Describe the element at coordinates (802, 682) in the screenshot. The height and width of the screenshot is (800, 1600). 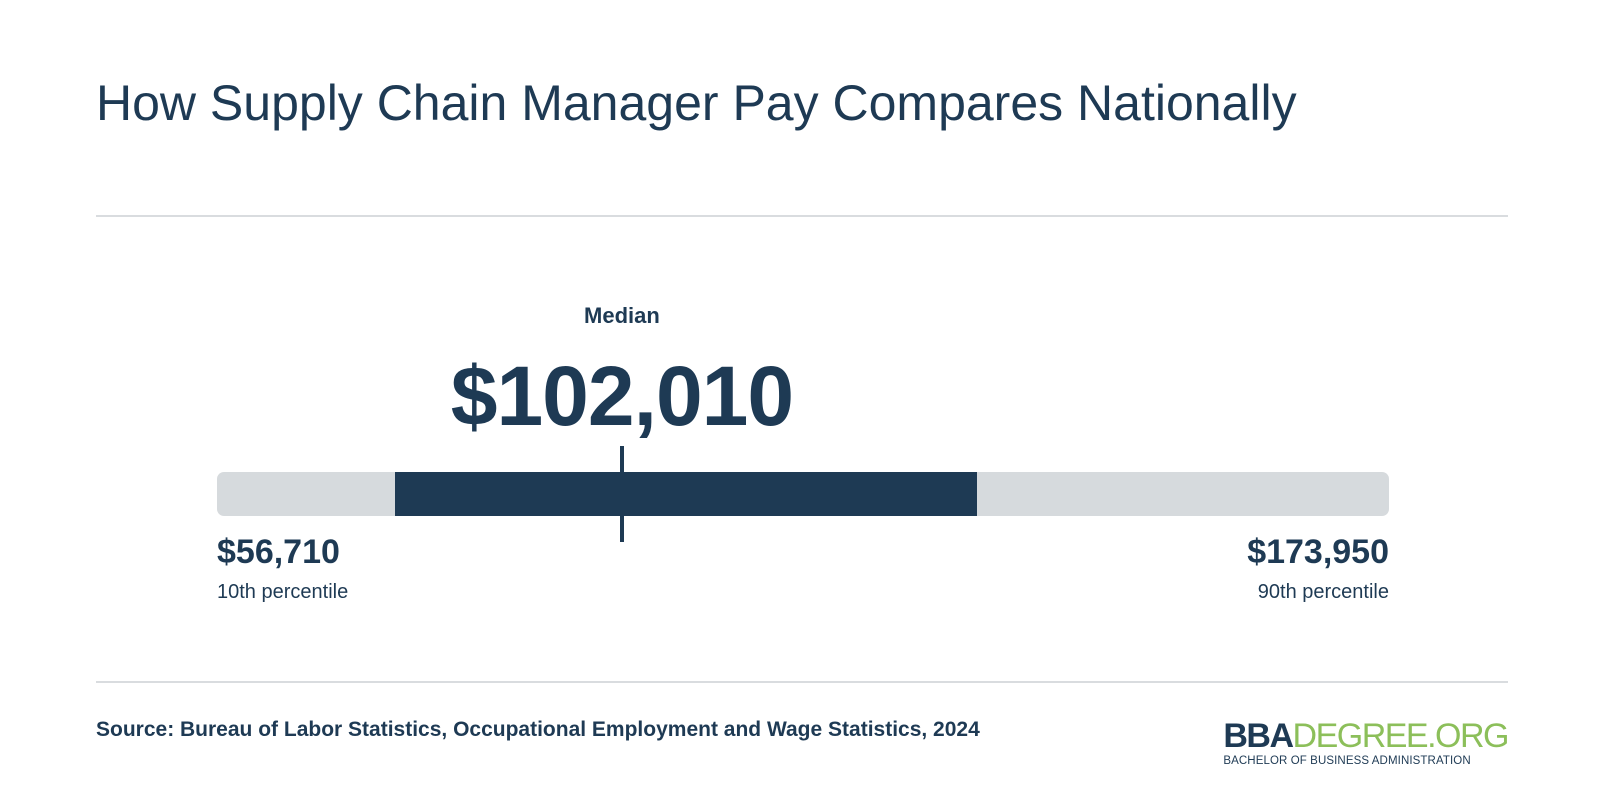
I see `bottom-divider` at that location.